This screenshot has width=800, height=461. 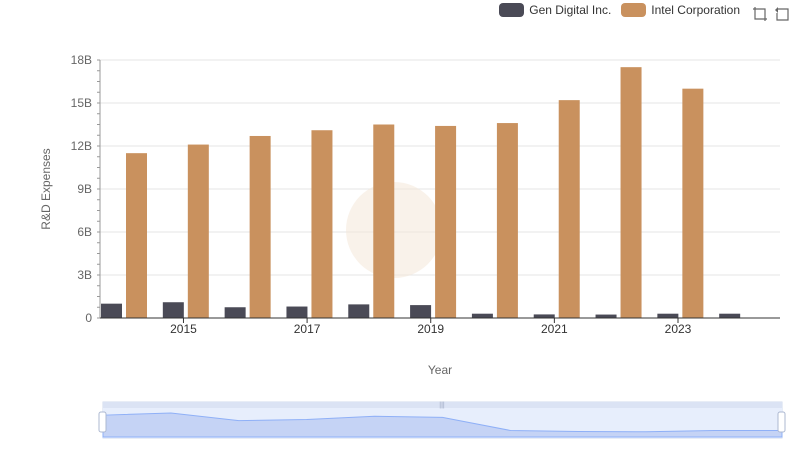 What do you see at coordinates (781, 422) in the screenshot?
I see `slider-handle-right` at bounding box center [781, 422].